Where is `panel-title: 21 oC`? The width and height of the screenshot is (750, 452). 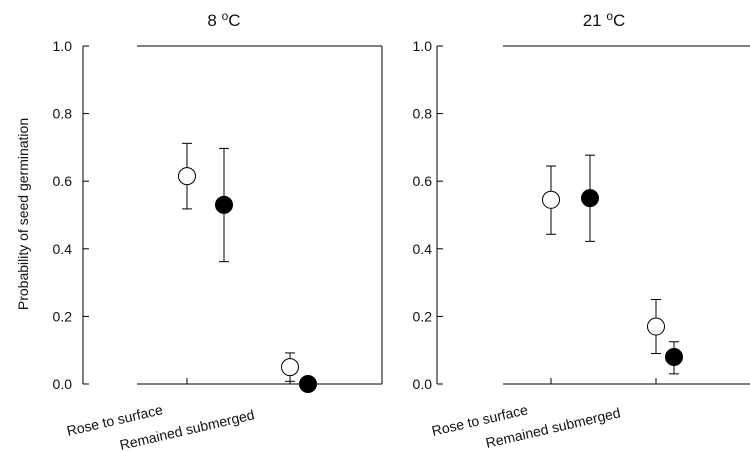
panel-title: 21 oC is located at coordinates (604, 19).